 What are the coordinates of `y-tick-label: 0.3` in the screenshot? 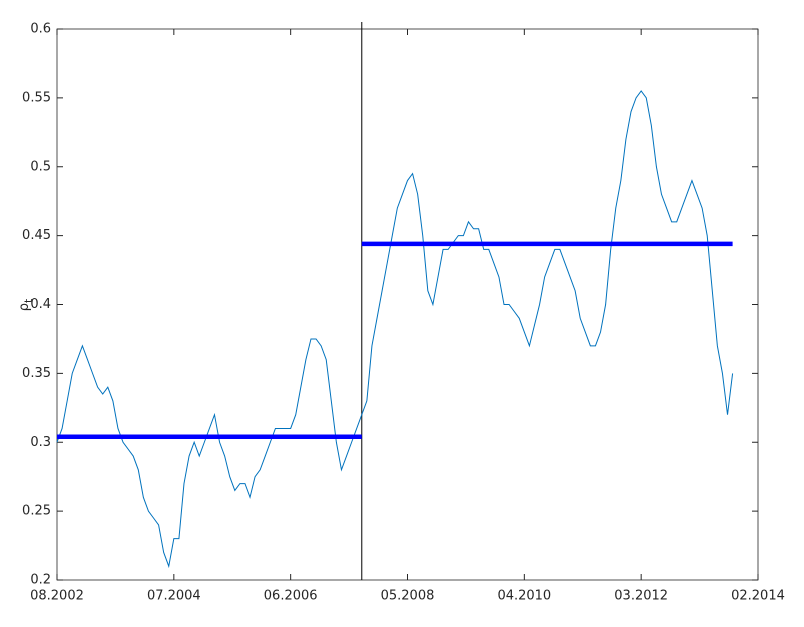 It's located at (40, 442).